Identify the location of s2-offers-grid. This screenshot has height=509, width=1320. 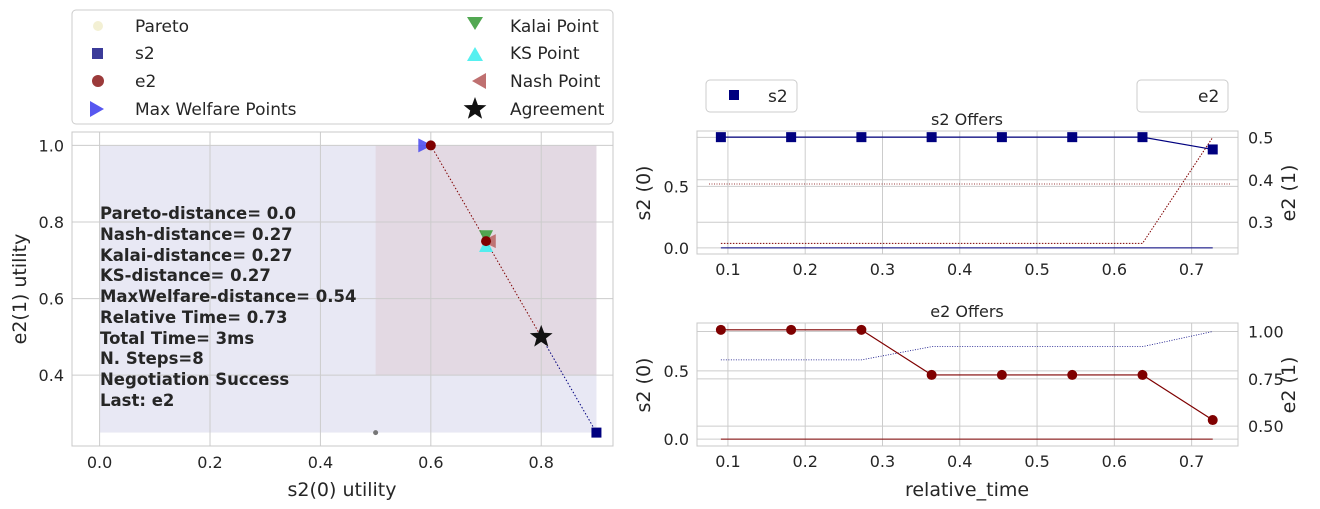
(967, 192).